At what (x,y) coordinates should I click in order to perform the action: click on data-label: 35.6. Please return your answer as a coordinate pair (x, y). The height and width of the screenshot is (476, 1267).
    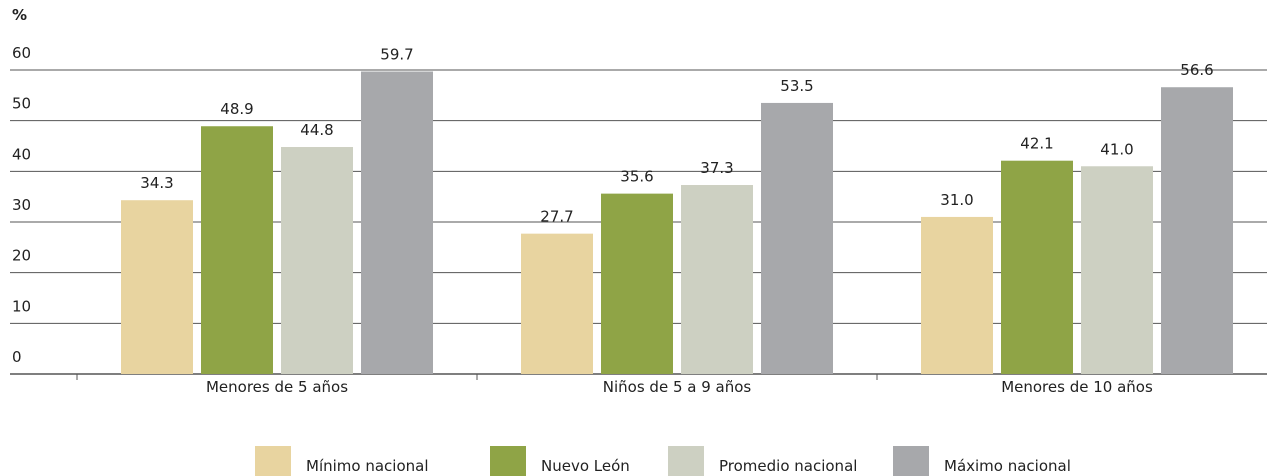
    Looking at the image, I should click on (636, 177).